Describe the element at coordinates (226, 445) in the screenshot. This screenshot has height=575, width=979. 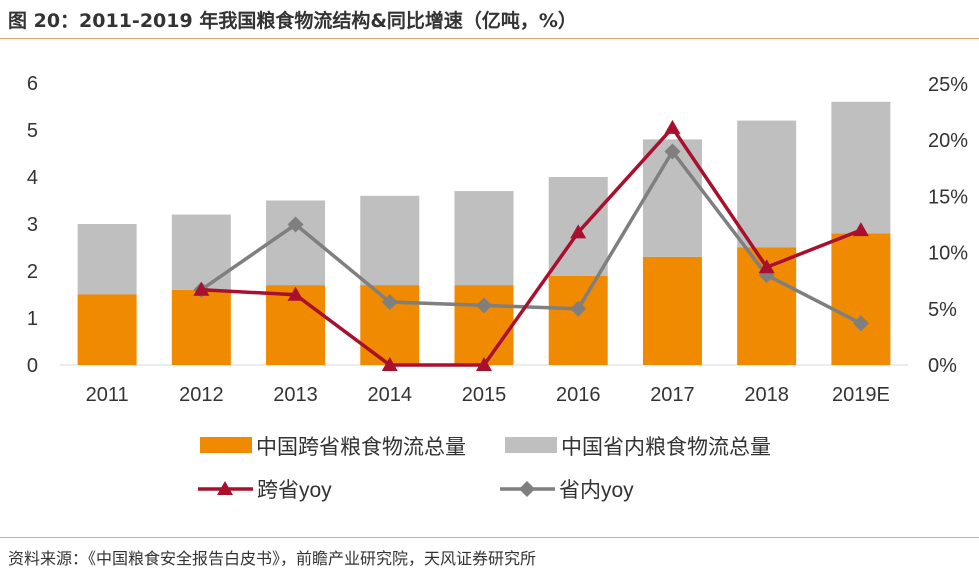
I see `legend-swatch-cross-bar` at that location.